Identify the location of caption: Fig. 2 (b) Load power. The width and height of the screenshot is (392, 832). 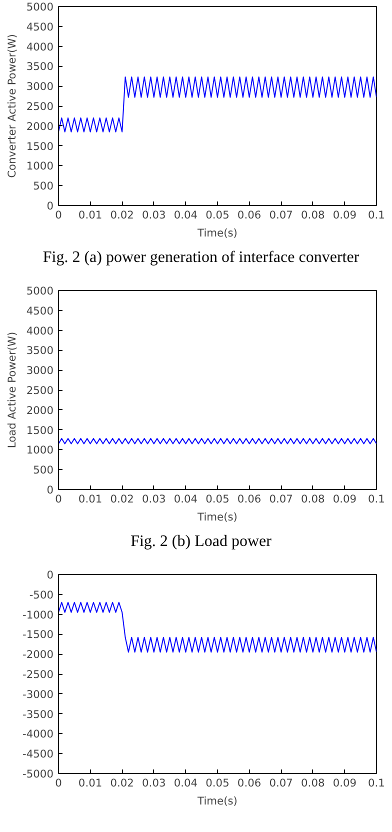
(201, 542).